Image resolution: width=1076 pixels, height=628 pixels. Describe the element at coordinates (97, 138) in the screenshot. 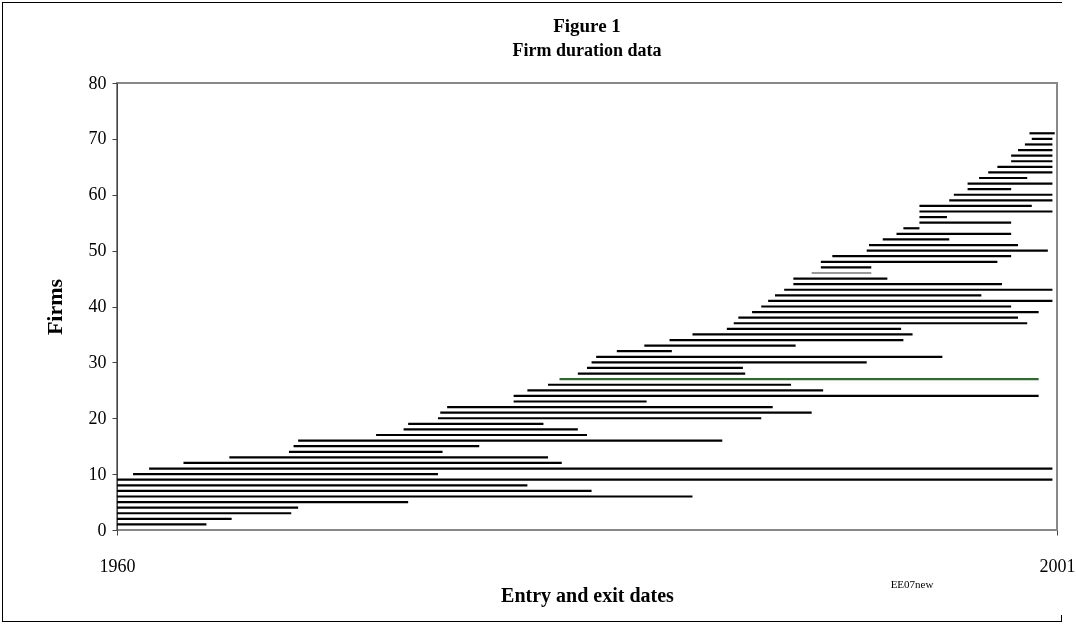

I see `y-tick-label: 70` at that location.